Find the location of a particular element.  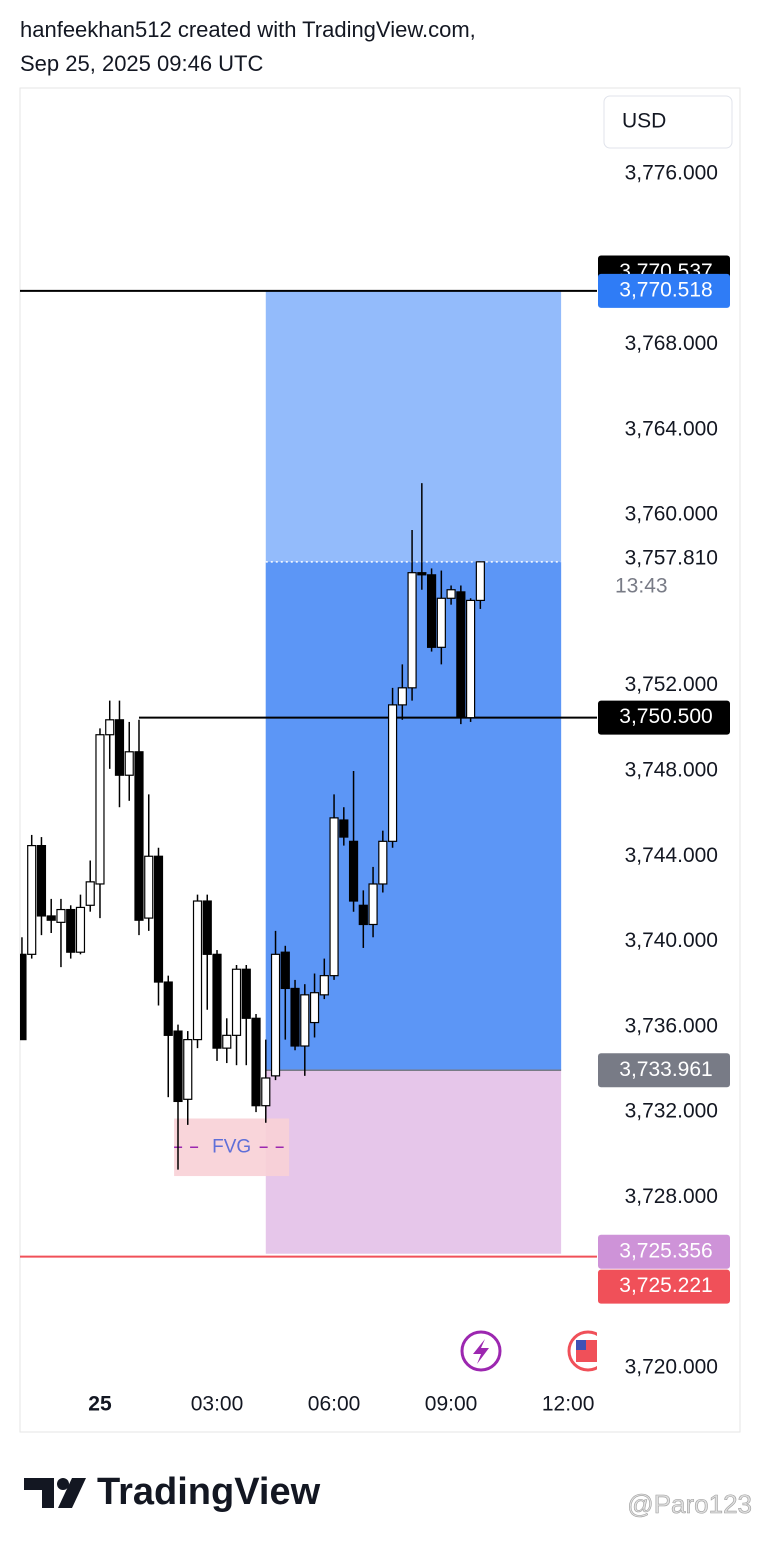

y-tick-label: 3,728.000 is located at coordinates (671, 1196).